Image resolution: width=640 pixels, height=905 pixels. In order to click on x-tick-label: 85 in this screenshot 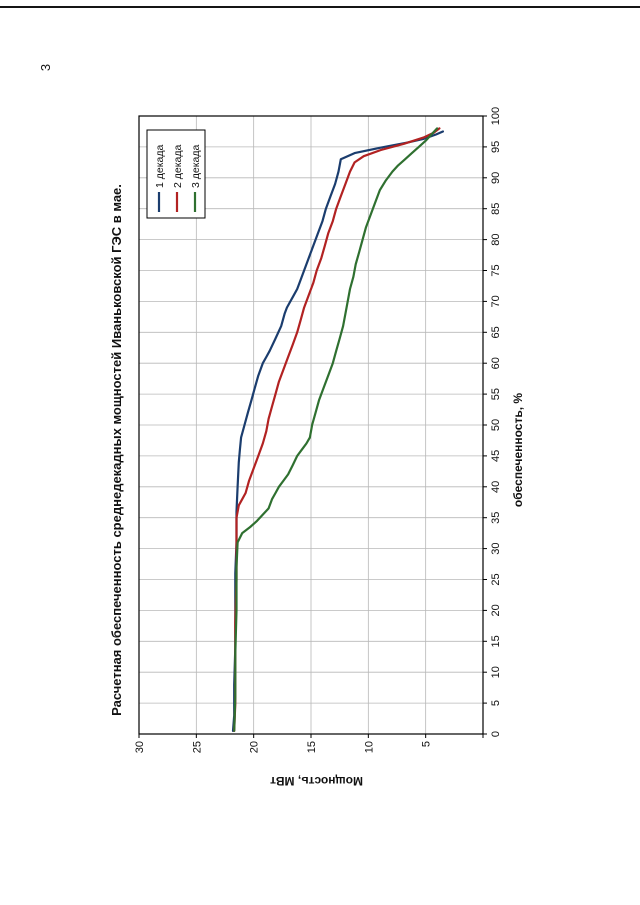, I will do `click(496, 209)`.